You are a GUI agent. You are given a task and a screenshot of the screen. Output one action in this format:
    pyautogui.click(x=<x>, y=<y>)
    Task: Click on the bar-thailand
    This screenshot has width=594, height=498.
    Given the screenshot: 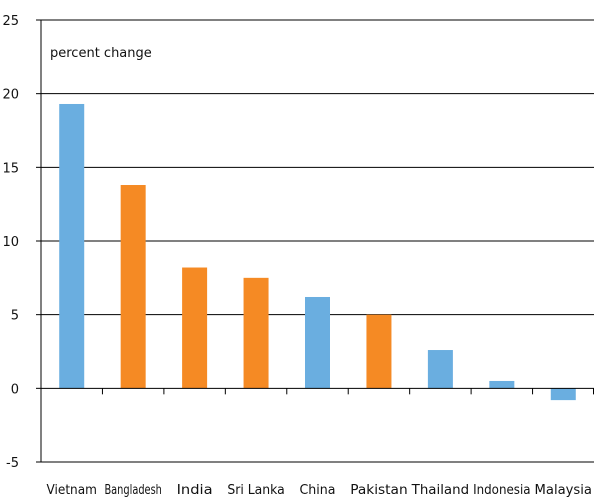 What is the action you would take?
    pyautogui.click(x=440, y=369)
    